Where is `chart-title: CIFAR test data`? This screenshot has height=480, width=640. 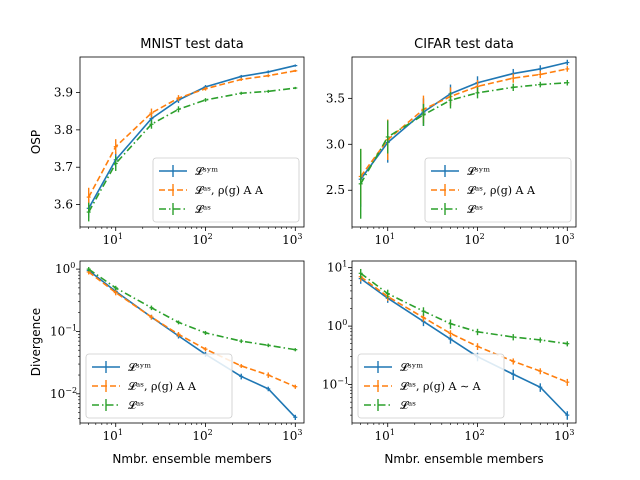
chart-title: CIFAR test data is located at coordinates (464, 44).